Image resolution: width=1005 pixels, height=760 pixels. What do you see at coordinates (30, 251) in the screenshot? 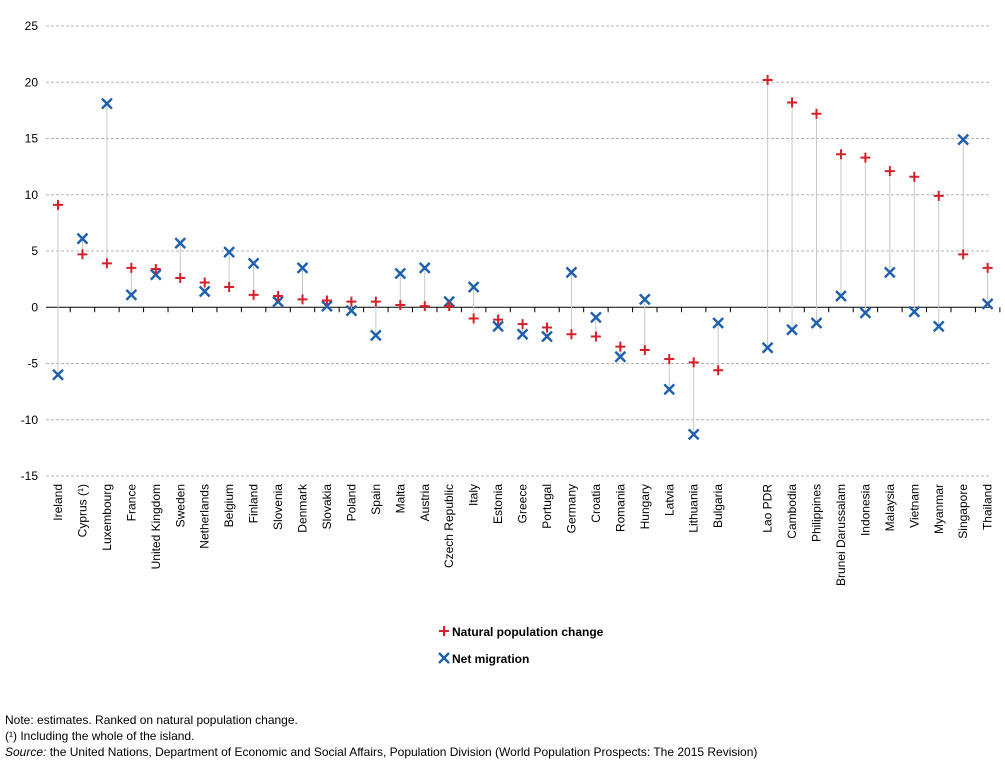
I see `y-axis-tick-labels: -15 -10 -5 0 5 10 15 20 25` at bounding box center [30, 251].